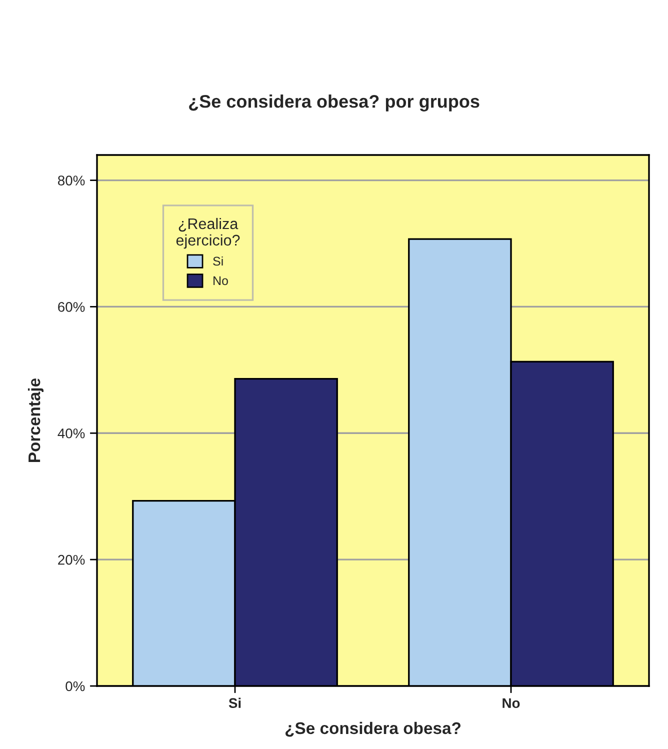  Describe the element at coordinates (373, 729) in the screenshot. I see `x-axis-title: ¿Se considera obesa?` at that location.